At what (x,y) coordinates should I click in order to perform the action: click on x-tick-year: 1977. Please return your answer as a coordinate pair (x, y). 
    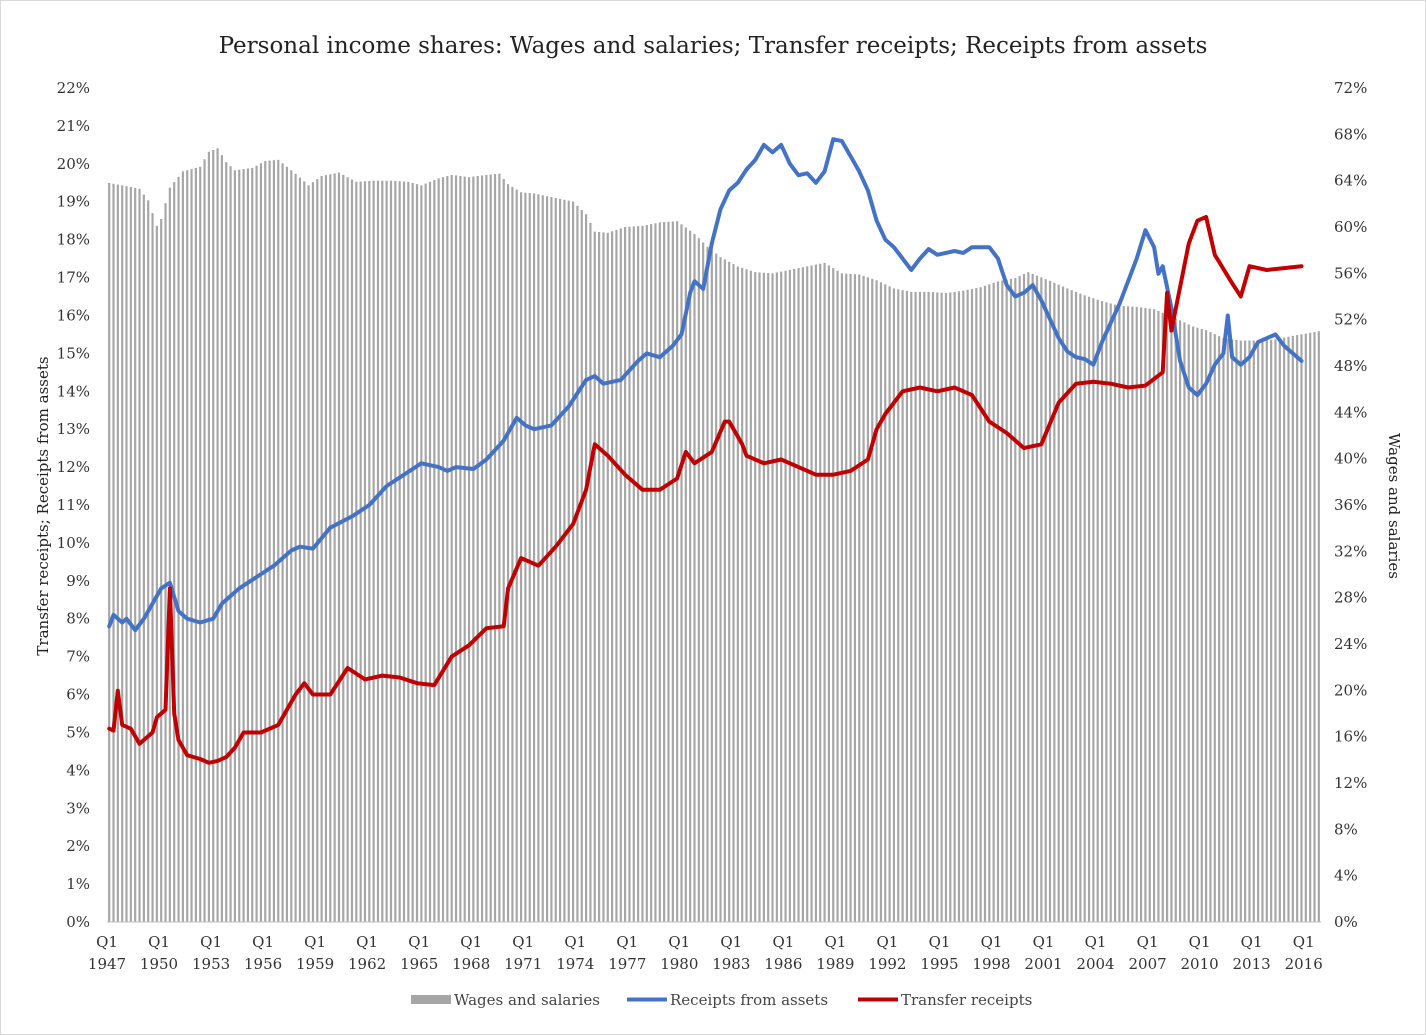
    Looking at the image, I should click on (627, 964).